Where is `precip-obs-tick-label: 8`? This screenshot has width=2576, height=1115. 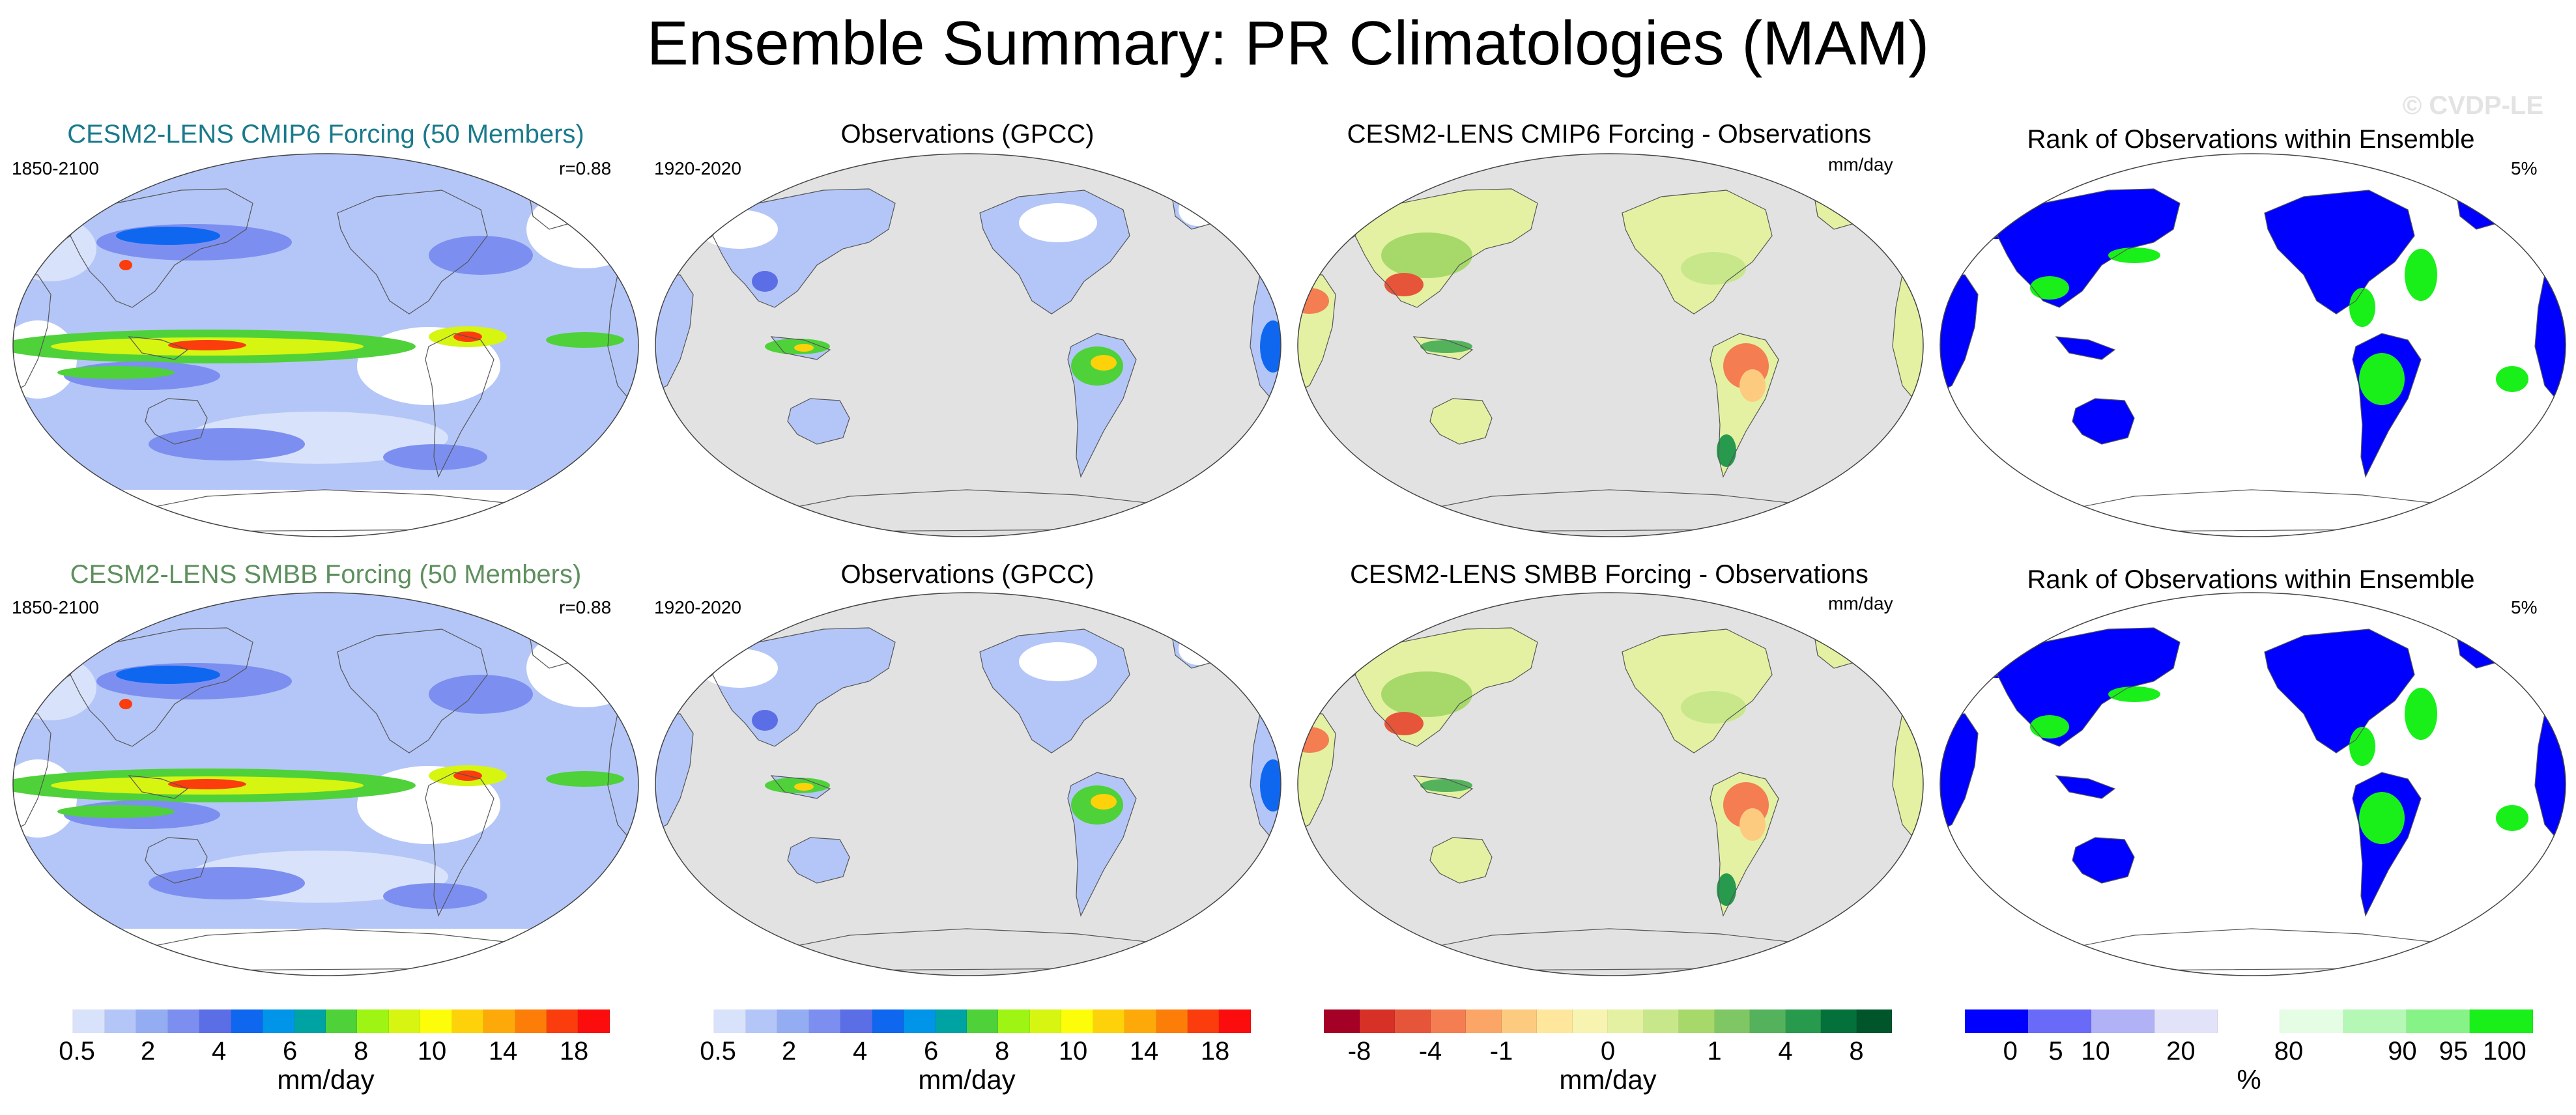
precip-obs-tick-label: 8 is located at coordinates (1002, 1051).